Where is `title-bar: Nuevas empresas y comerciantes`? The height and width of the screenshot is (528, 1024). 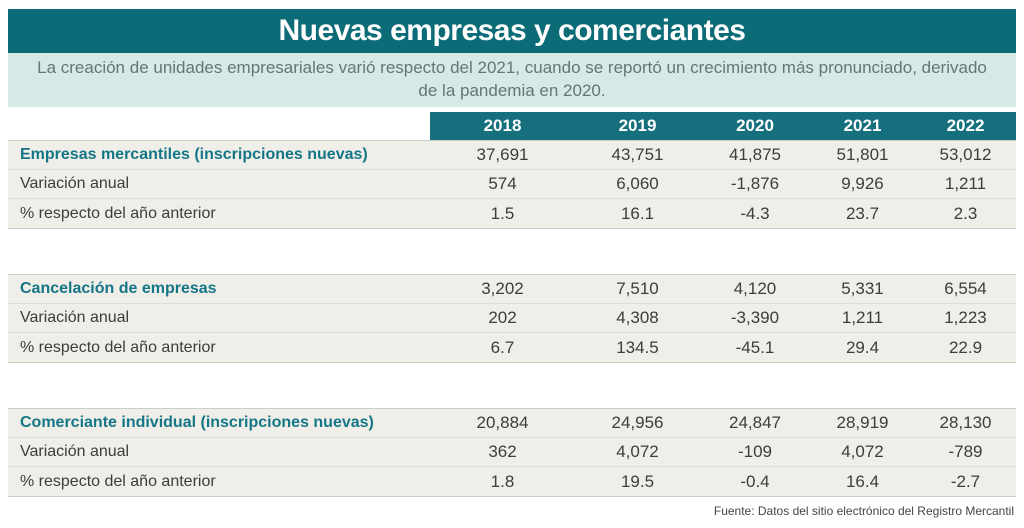 title-bar: Nuevas empresas y comerciantes is located at coordinates (512, 31).